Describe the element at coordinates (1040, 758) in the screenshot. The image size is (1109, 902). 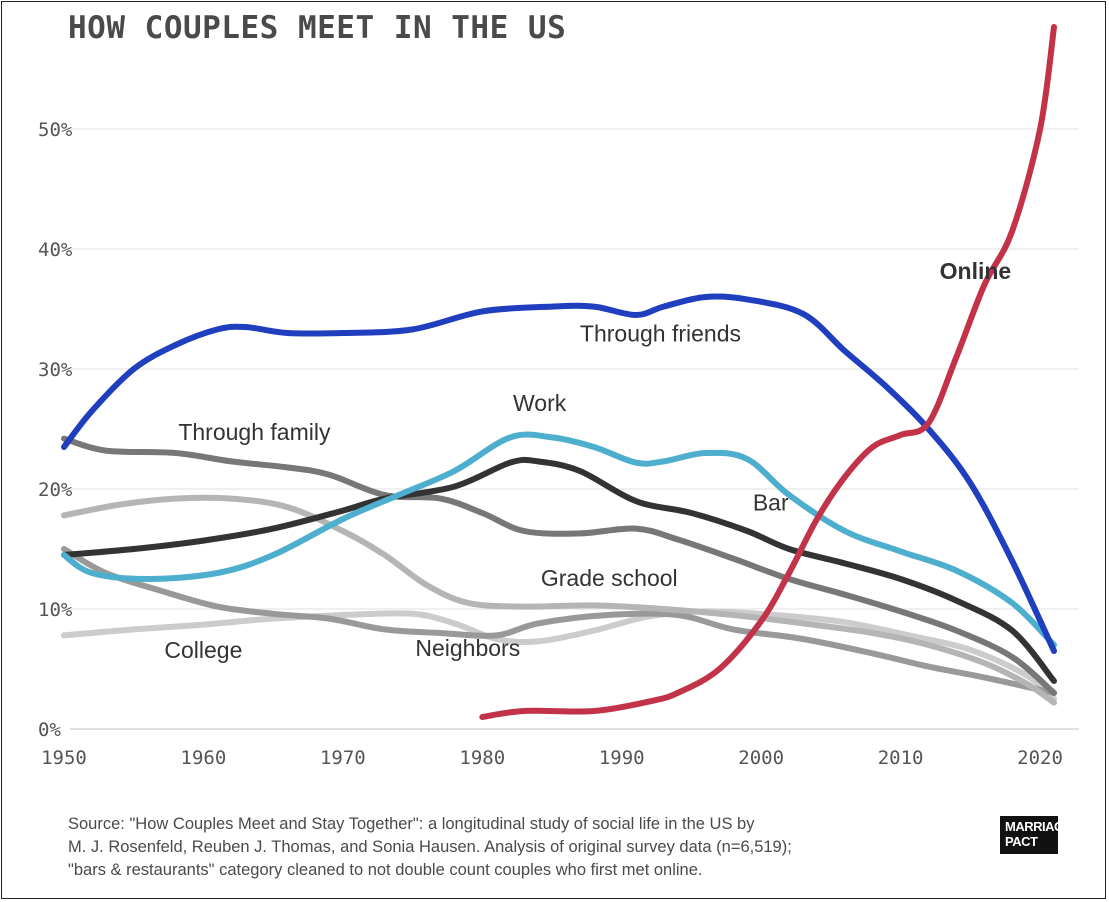
I see `x-tick-label: 2020` at that location.